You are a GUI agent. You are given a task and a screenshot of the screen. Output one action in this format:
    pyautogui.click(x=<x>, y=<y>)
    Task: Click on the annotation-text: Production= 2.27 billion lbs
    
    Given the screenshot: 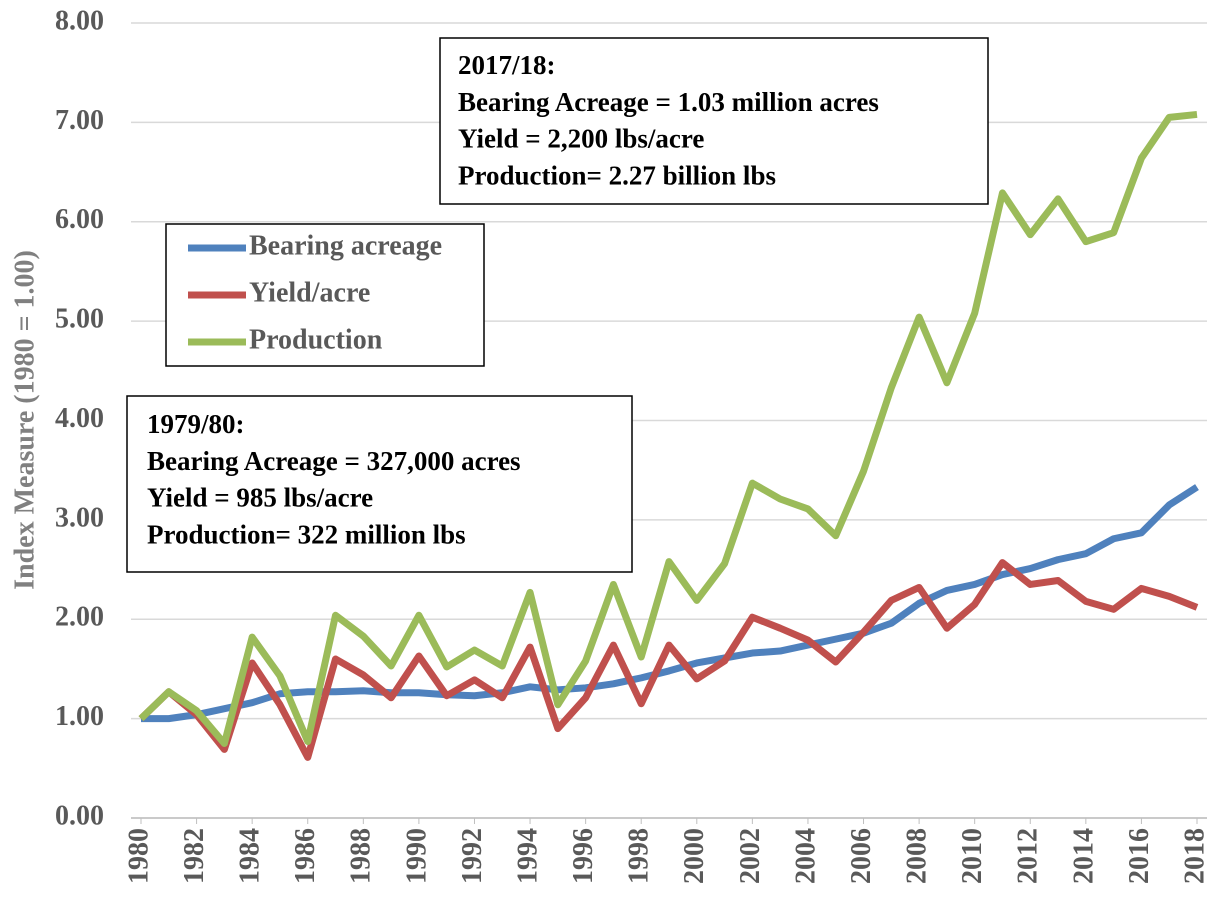 What is the action you would take?
    pyautogui.click(x=617, y=175)
    